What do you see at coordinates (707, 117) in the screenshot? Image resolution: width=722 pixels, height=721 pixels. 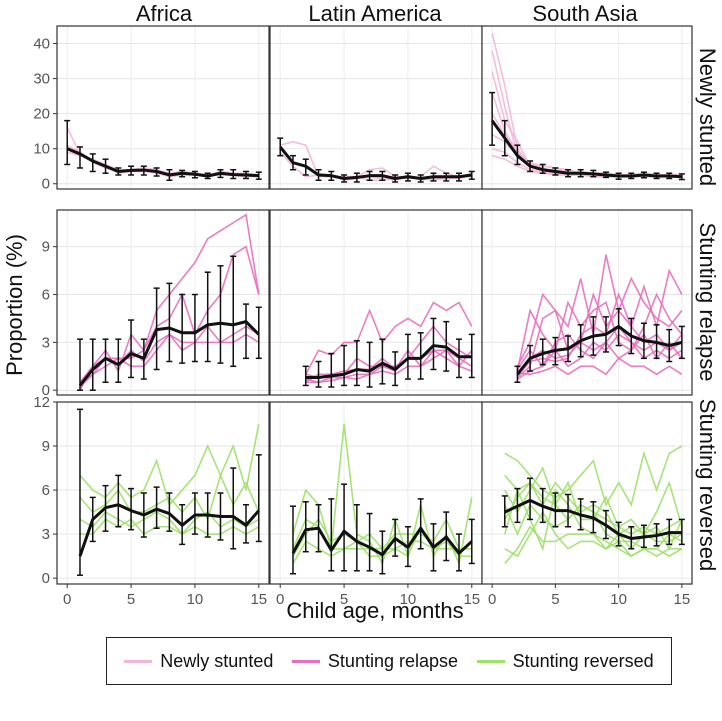 I see `strip-label-newly-stunted: Newly stunted` at bounding box center [707, 117].